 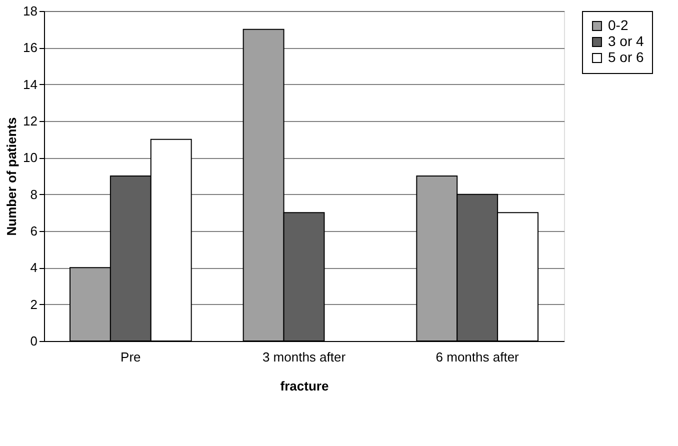 What do you see at coordinates (30, 158) in the screenshot?
I see `y-tick-label: 10` at bounding box center [30, 158].